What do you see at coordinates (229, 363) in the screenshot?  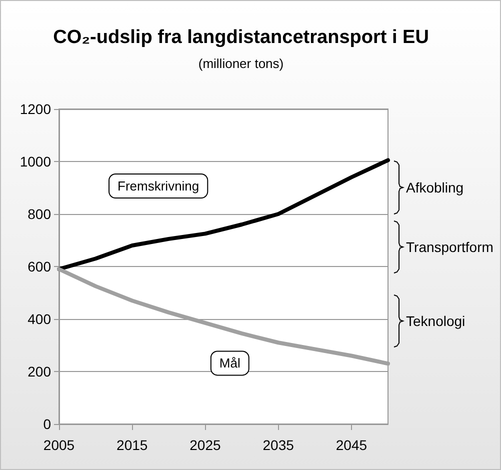 I see `series-label: Mål` at bounding box center [229, 363].